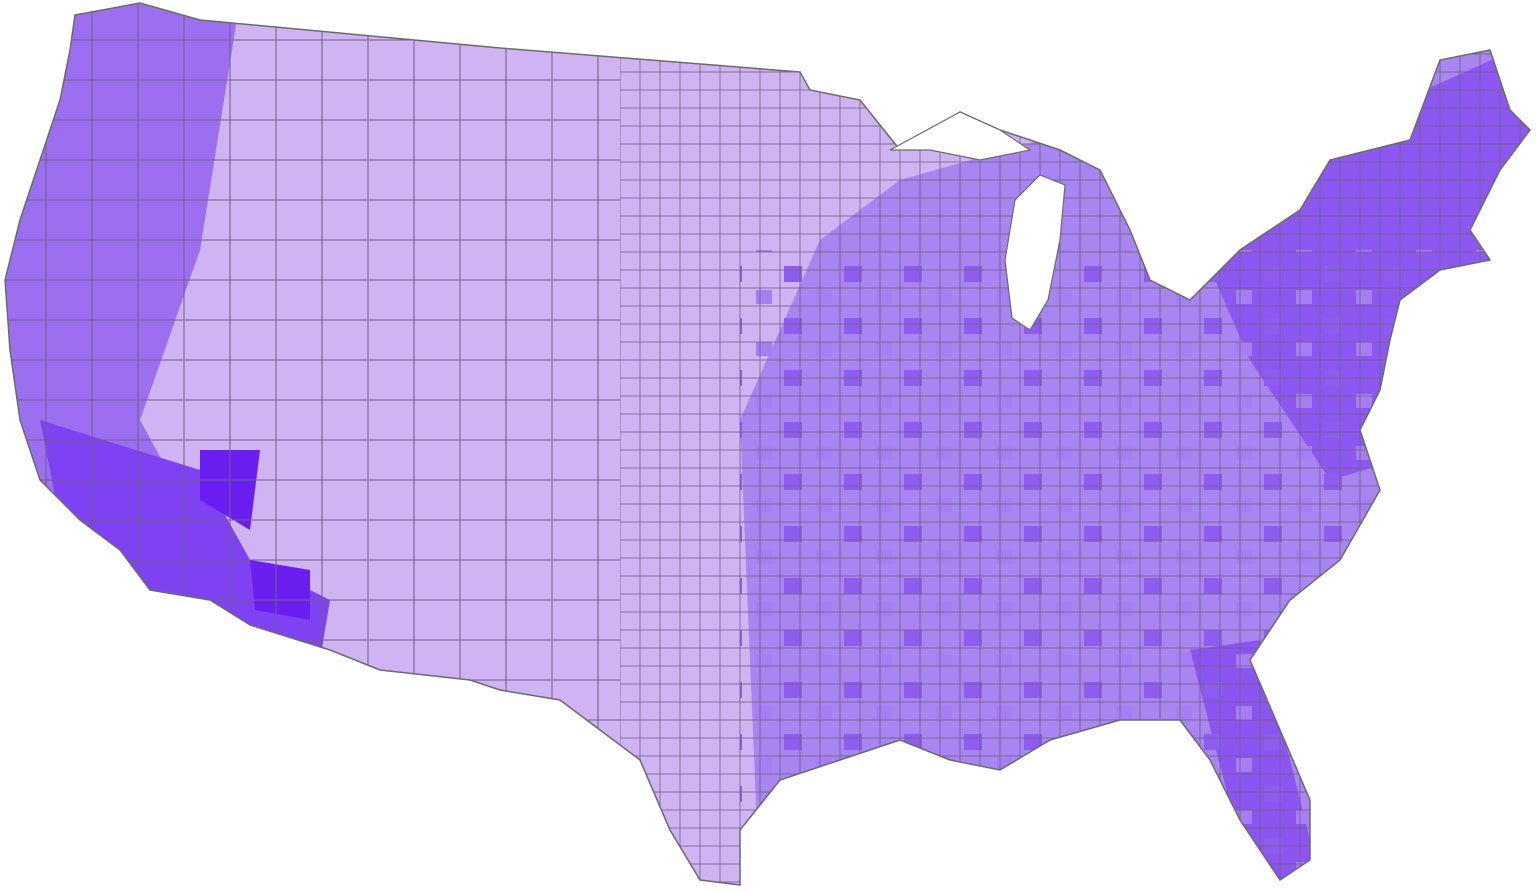 The height and width of the screenshot is (892, 1536). Describe the element at coordinates (960, 136) in the screenshot. I see `lake-superior` at that location.